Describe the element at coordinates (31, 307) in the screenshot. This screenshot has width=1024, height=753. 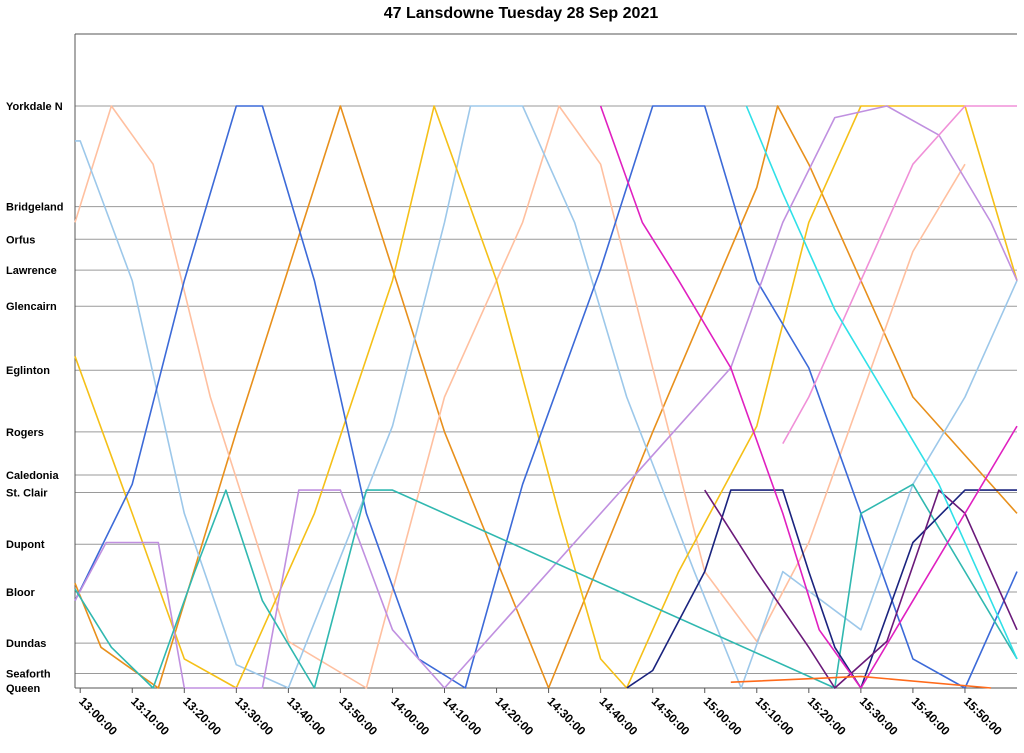
I see `stop-label: Glencairn` at that location.